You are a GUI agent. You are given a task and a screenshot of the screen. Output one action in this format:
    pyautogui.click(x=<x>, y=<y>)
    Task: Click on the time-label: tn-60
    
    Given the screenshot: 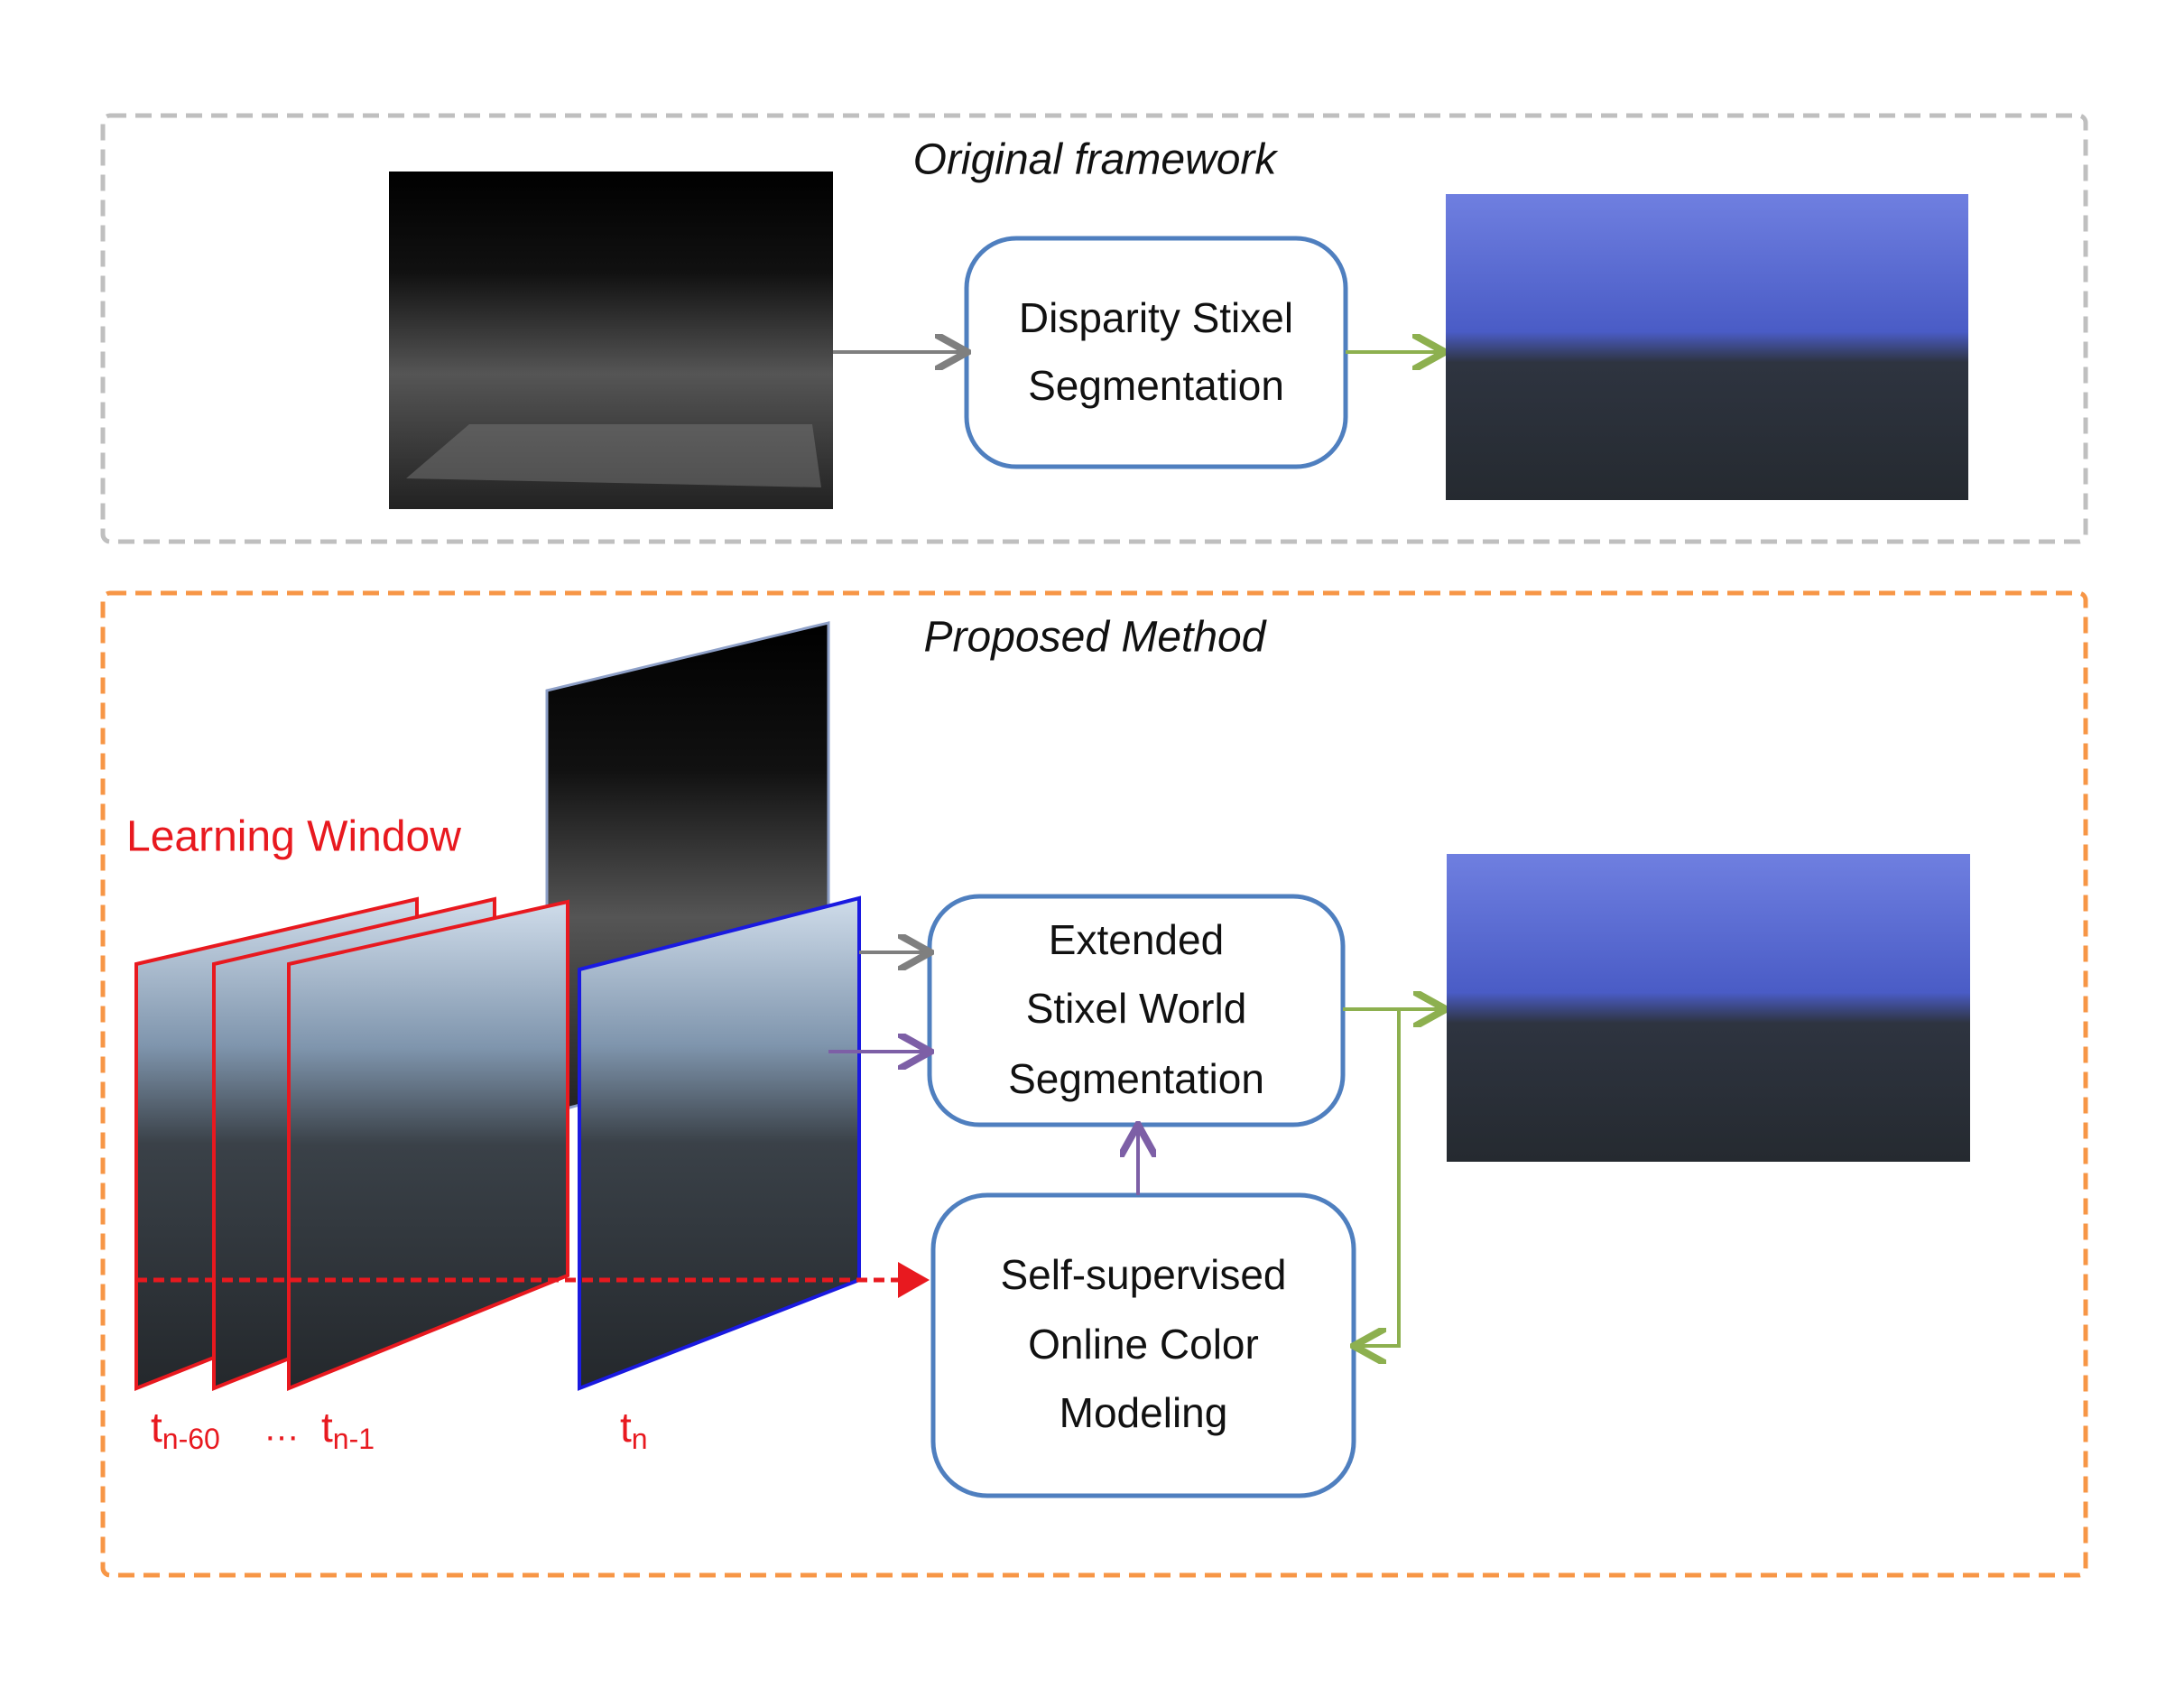 What is the action you would take?
    pyautogui.click(x=185, y=1430)
    